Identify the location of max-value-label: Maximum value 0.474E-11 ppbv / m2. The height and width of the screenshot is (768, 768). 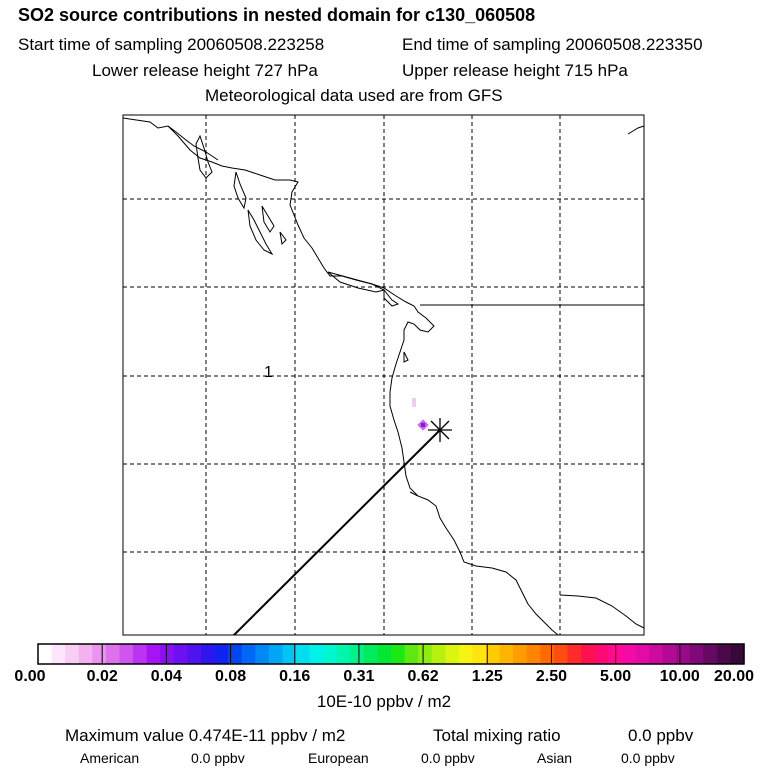
(205, 735).